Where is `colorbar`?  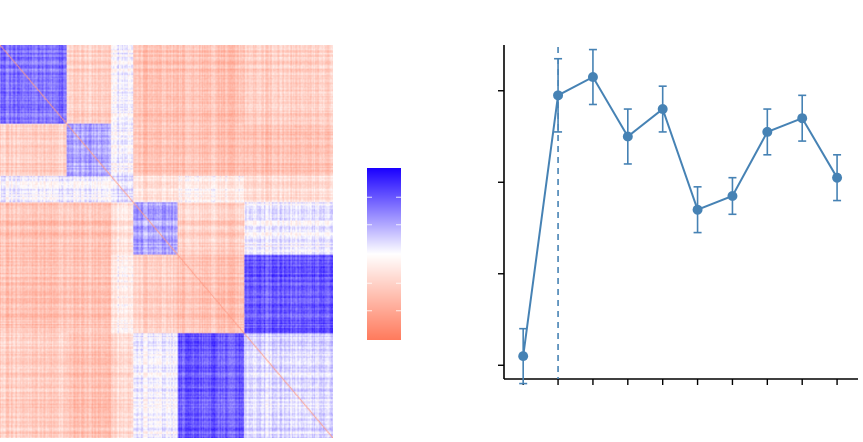 colorbar is located at coordinates (384, 254).